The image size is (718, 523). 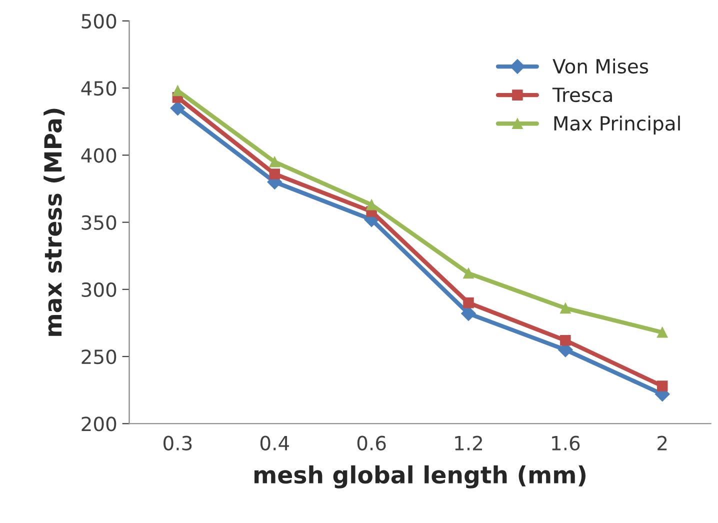 I want to click on legend-label: Max Principal, so click(x=617, y=125).